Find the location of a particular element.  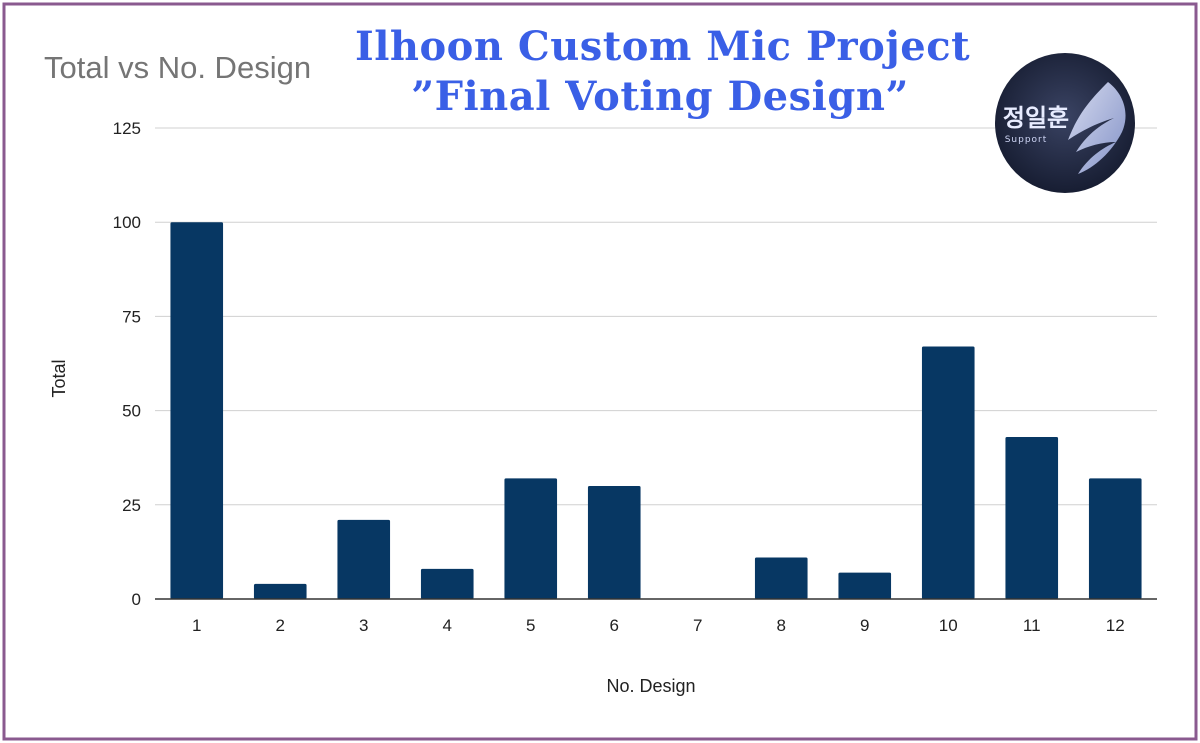

angel-wing-icon is located at coordinates (1097, 128).